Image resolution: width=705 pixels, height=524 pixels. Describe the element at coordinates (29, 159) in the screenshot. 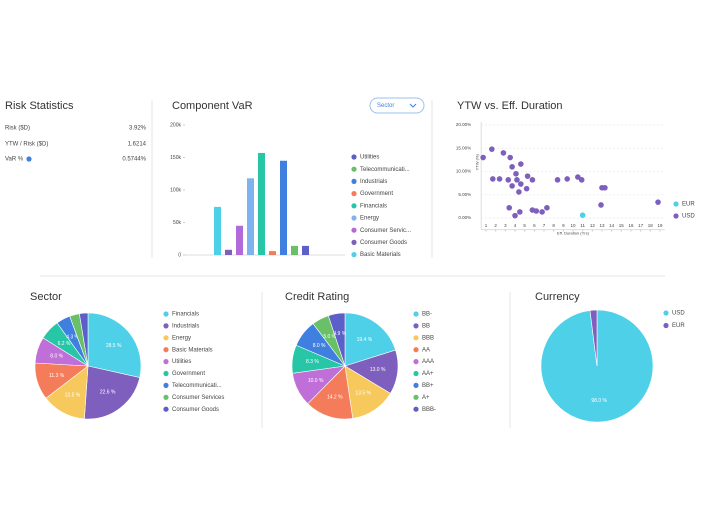

I see `info-icon` at that location.